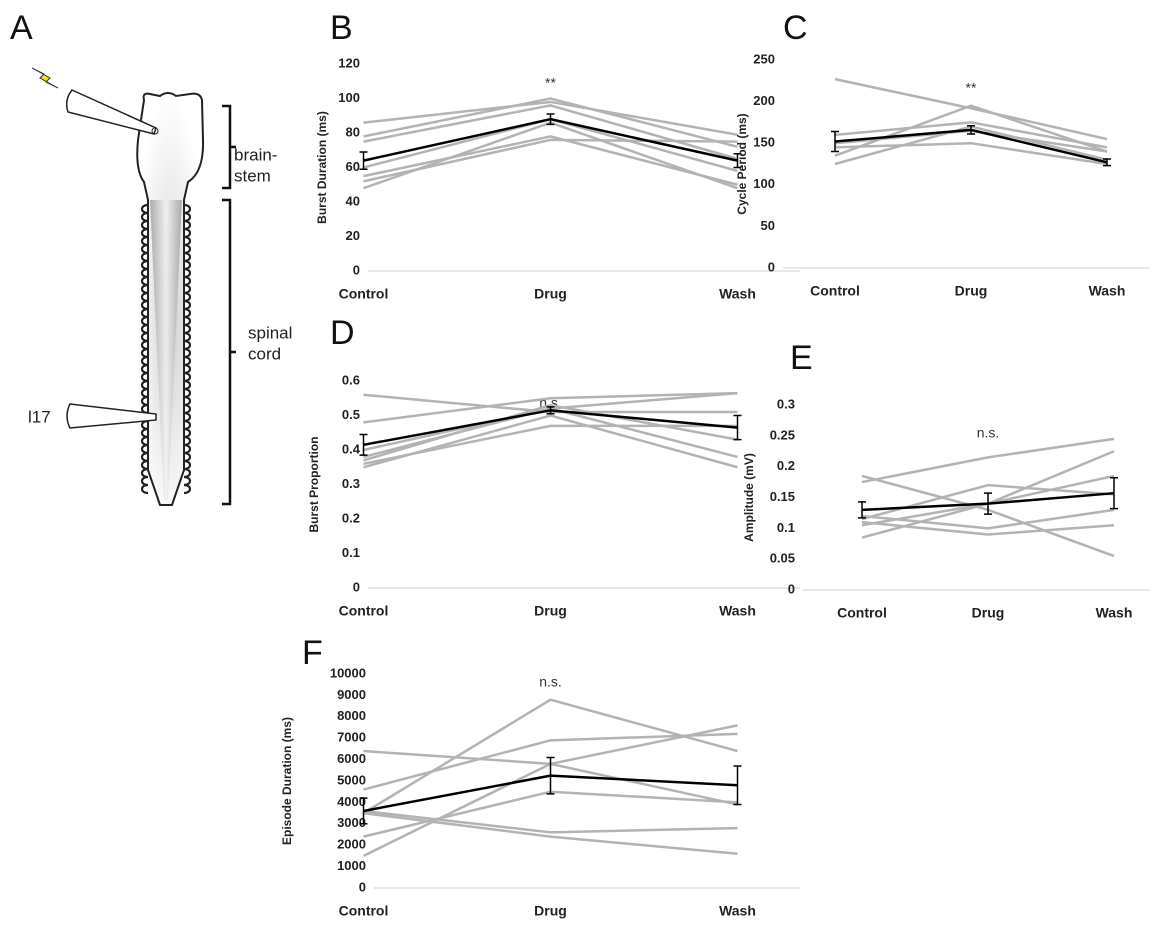 Image resolution: width=1171 pixels, height=927 pixels. I want to click on y-tick-label: 1000, so click(351, 865).